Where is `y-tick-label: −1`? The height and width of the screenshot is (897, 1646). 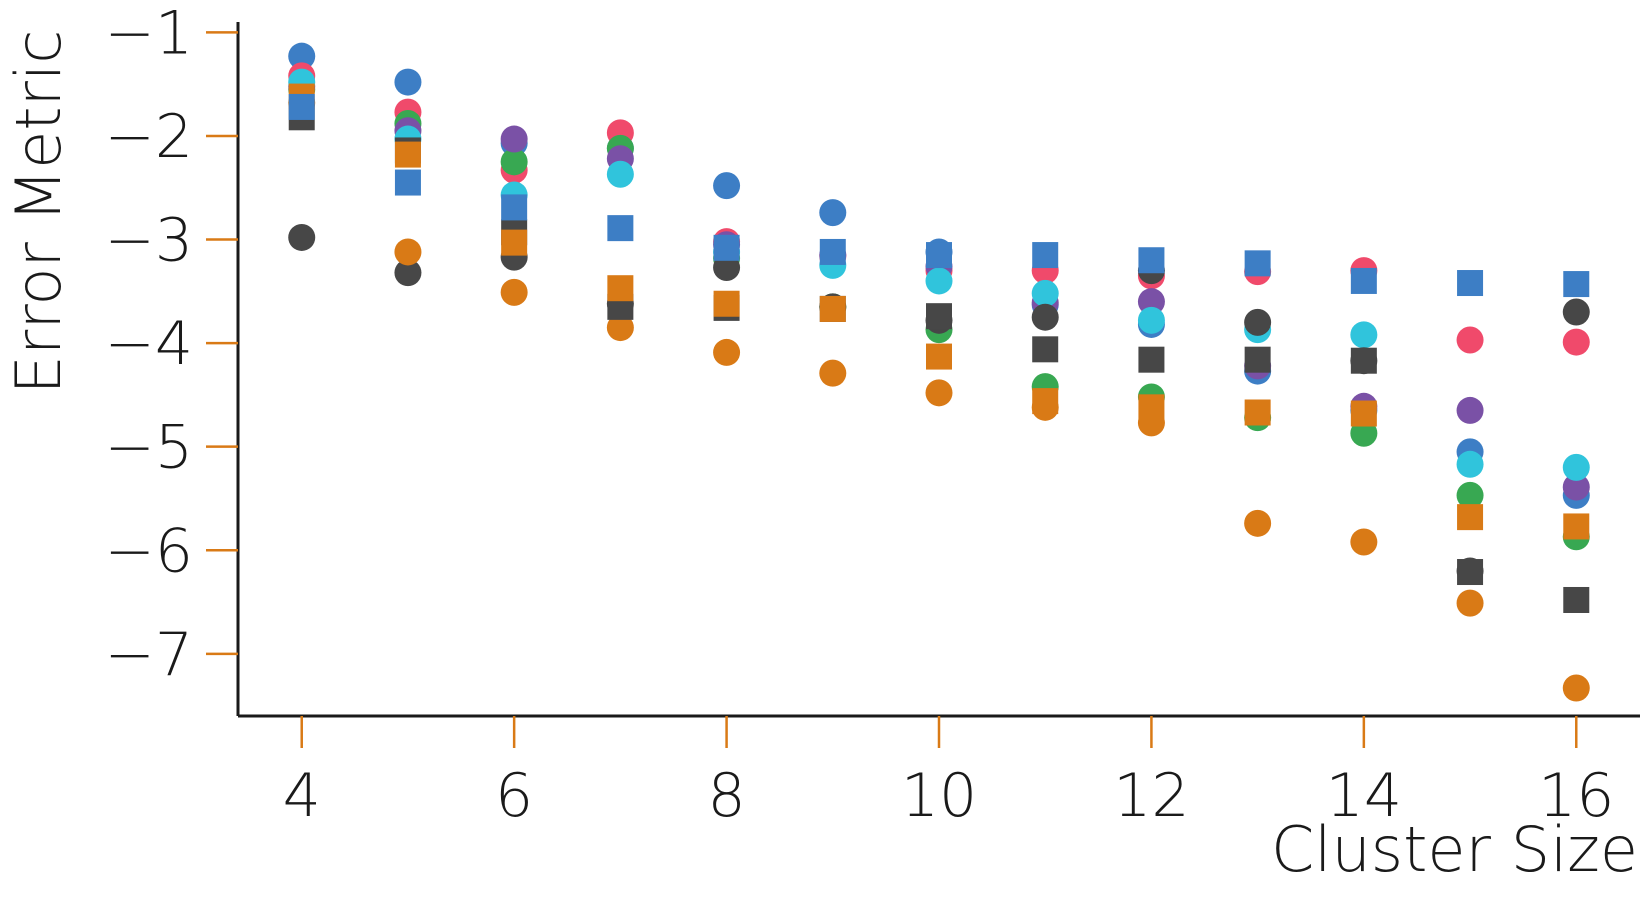
y-tick-label: −1 is located at coordinates (149, 34).